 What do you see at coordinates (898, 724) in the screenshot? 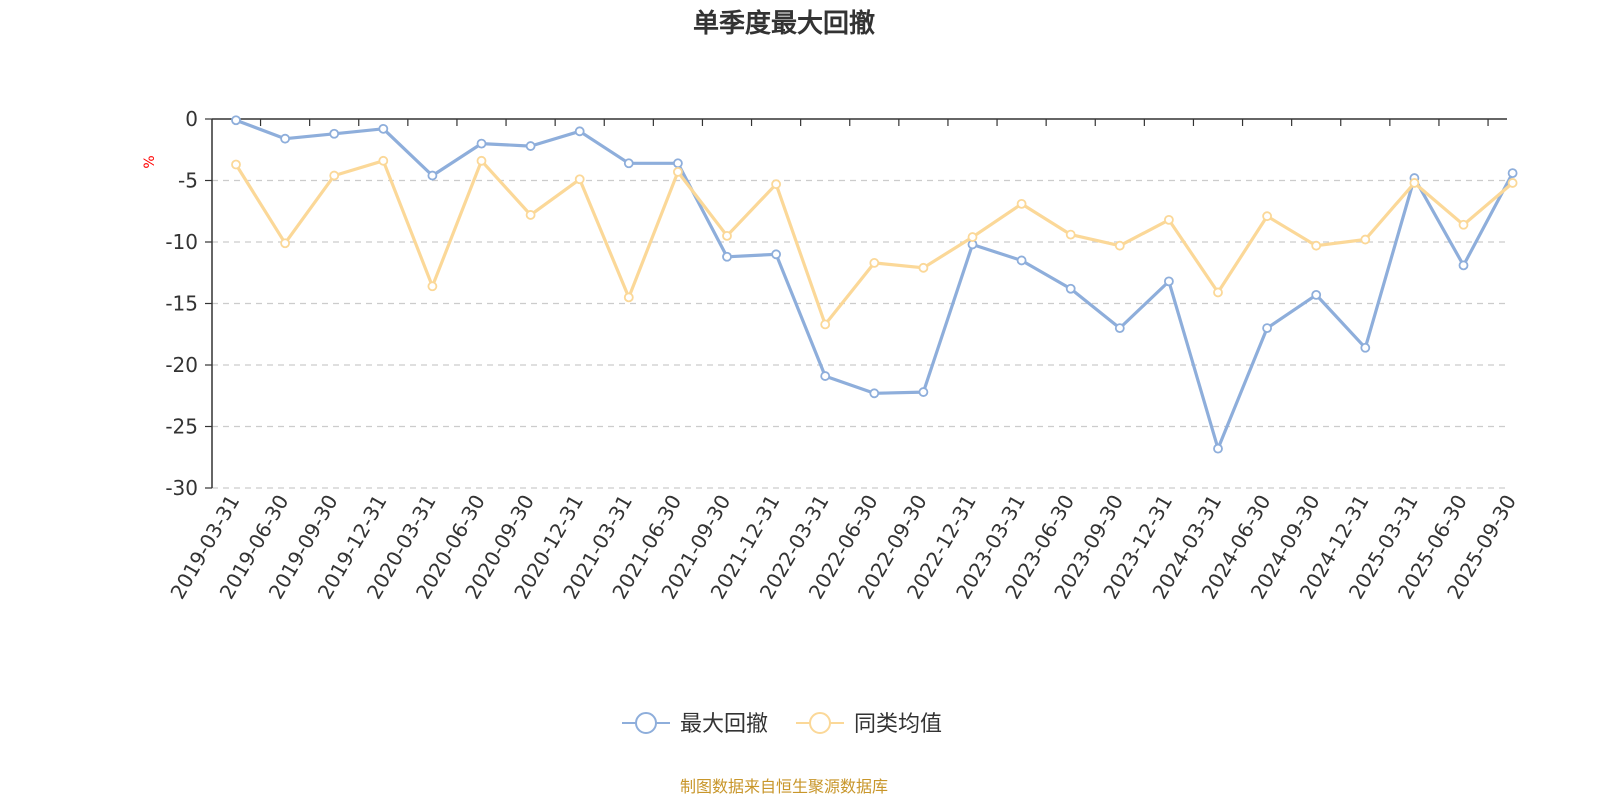
I see `legend-label: 同类均值` at bounding box center [898, 724].